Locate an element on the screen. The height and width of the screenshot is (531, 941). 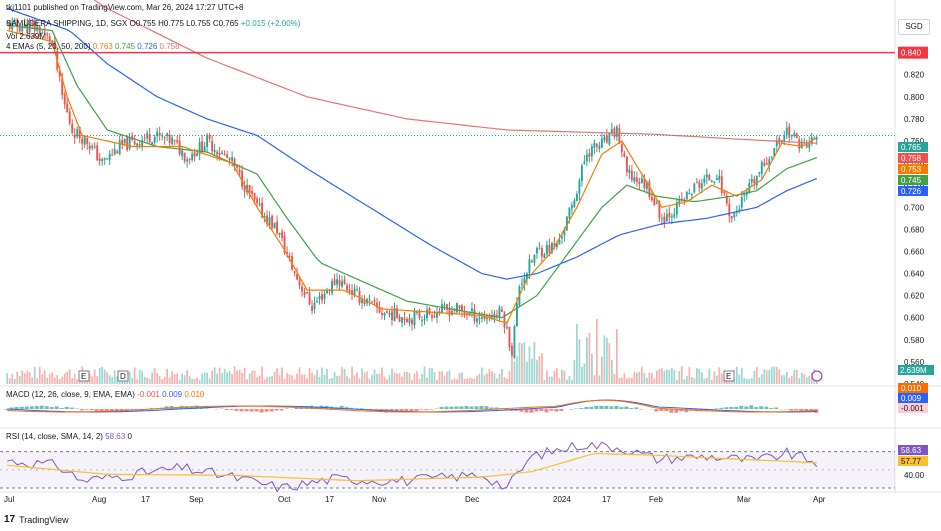
ema50-value: 0.726 is located at coordinates (147, 46).